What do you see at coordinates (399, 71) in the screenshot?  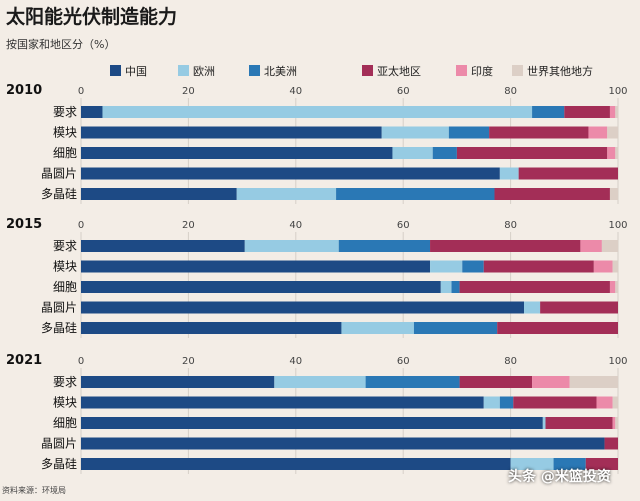 I see `legend-label-3: 亚太地区` at bounding box center [399, 71].